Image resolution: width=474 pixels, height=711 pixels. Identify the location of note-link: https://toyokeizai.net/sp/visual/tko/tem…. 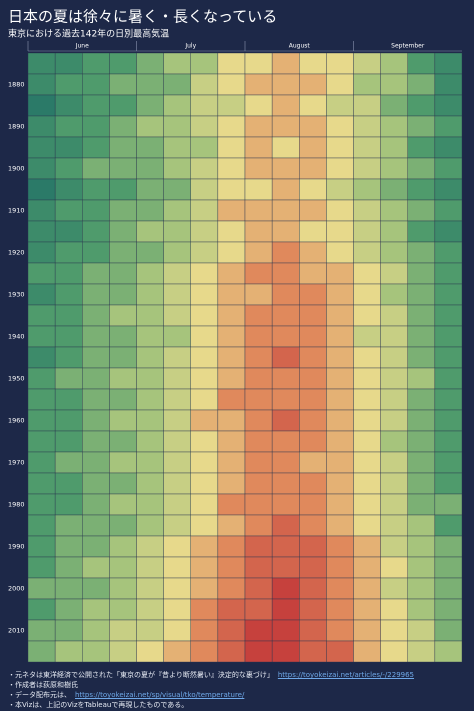
(160, 695).